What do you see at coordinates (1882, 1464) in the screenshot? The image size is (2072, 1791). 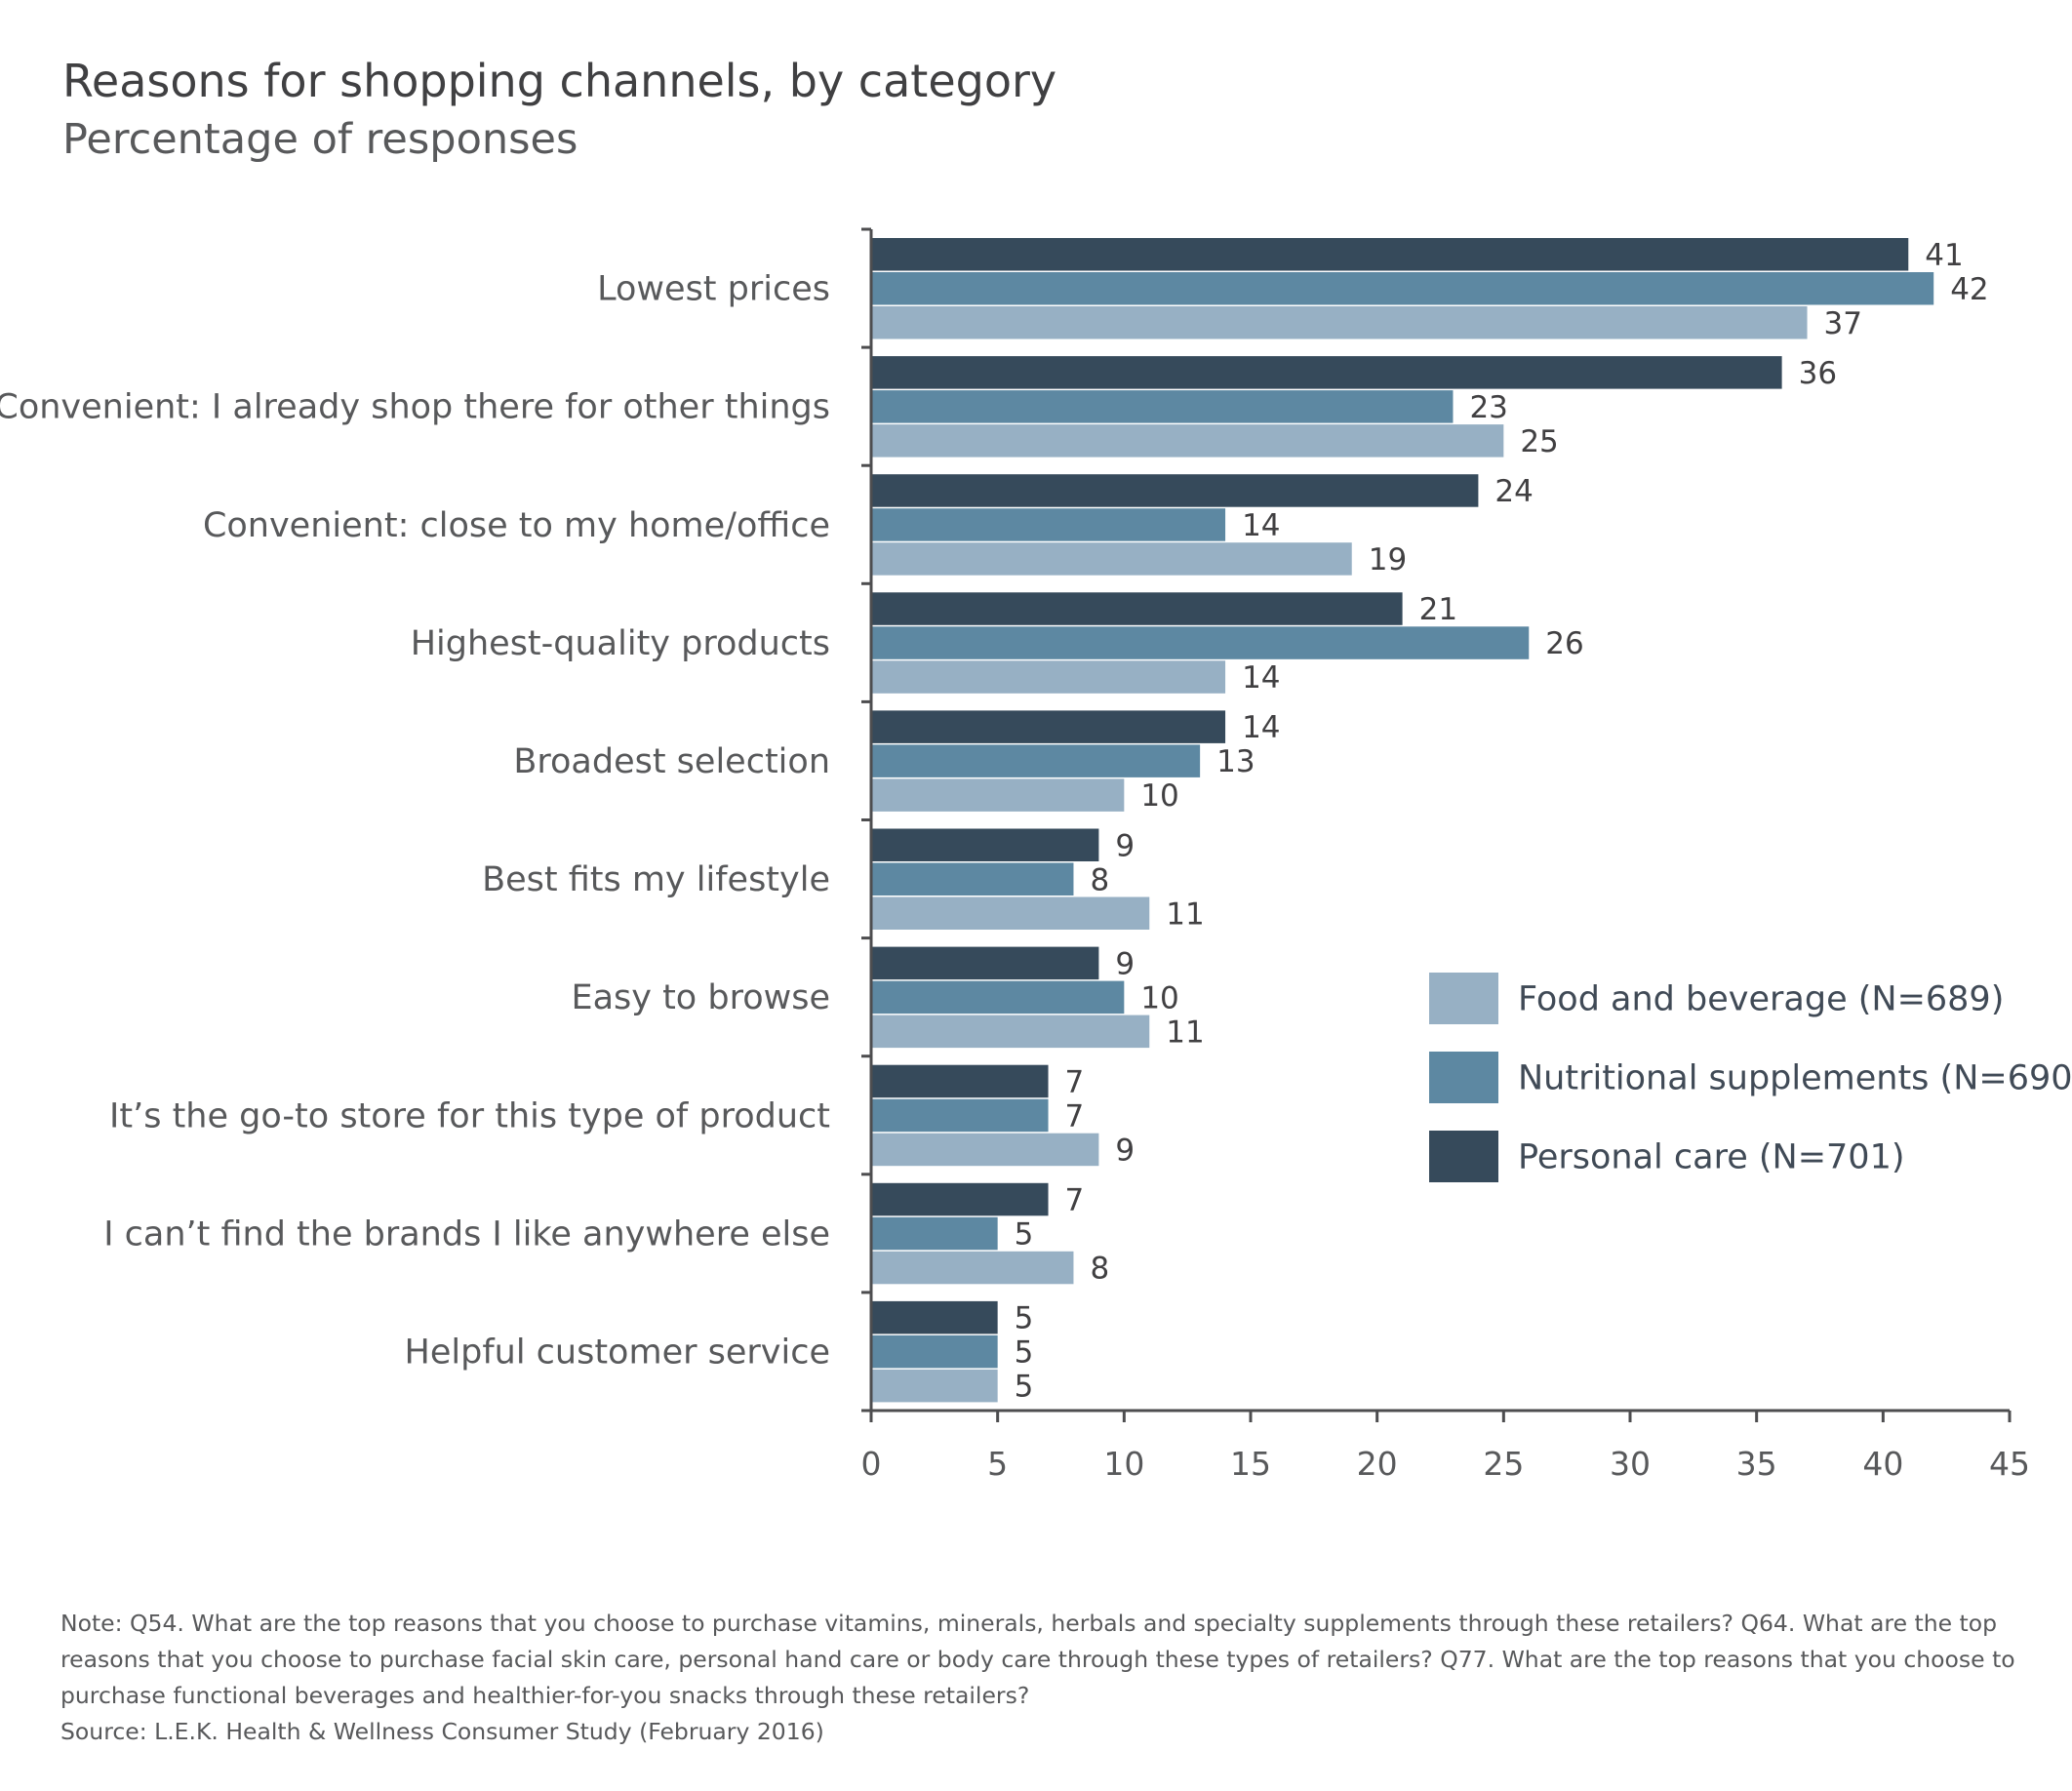 I see `x-tick-label: 40` at bounding box center [1882, 1464].